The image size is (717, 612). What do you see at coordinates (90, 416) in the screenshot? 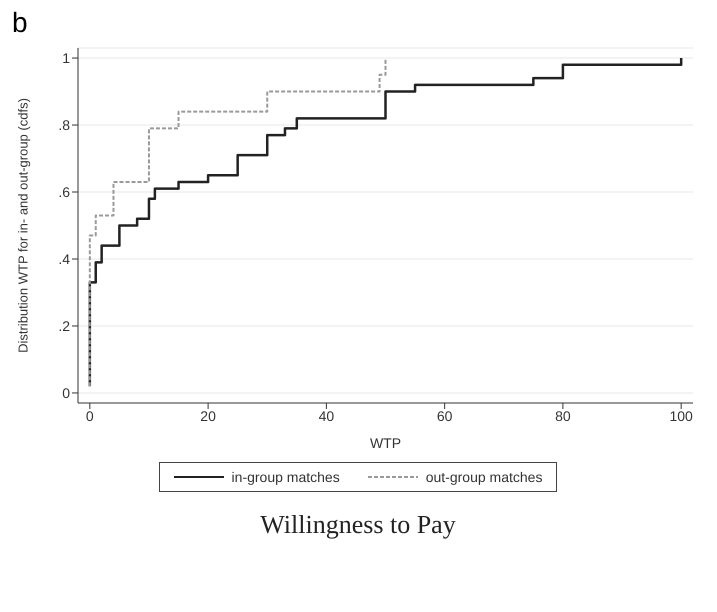
I see `x-tick-label: 0` at bounding box center [90, 416].